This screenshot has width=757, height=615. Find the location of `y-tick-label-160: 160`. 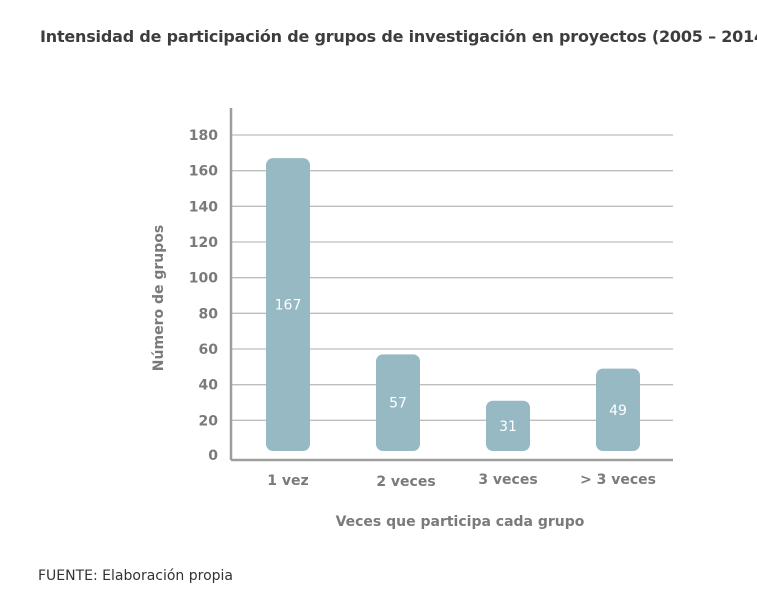

y-tick-label-160: 160 is located at coordinates (203, 172).